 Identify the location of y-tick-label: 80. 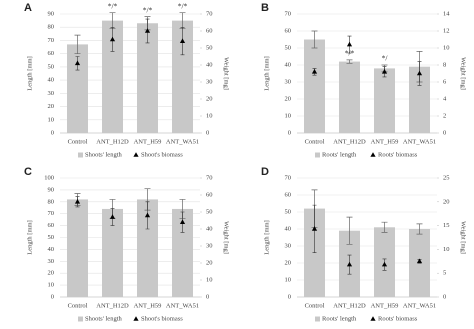
(51, 27).